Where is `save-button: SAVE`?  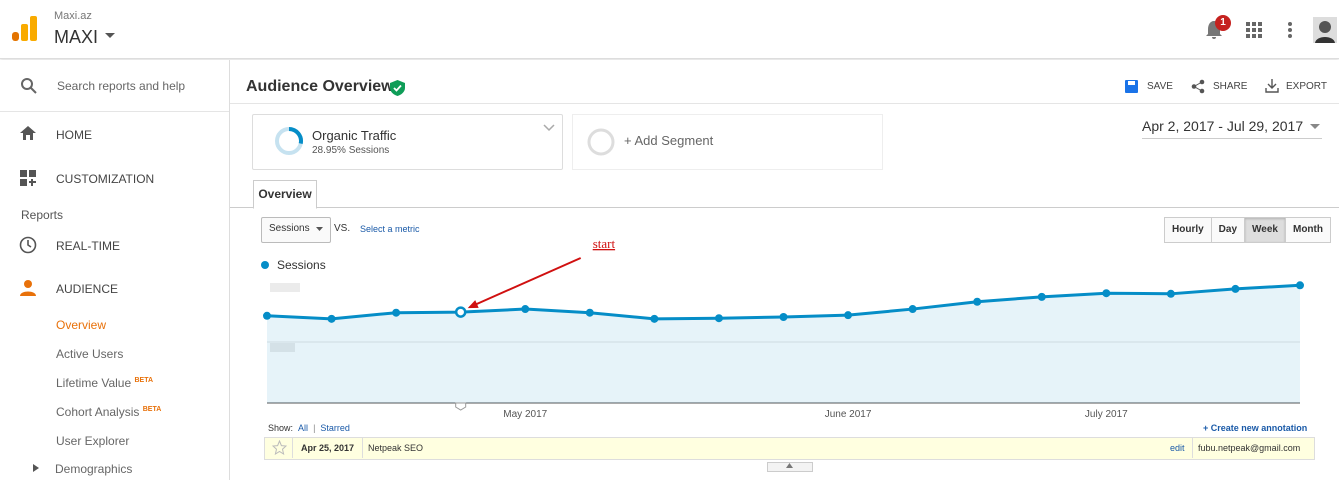 save-button: SAVE is located at coordinates (1160, 86).